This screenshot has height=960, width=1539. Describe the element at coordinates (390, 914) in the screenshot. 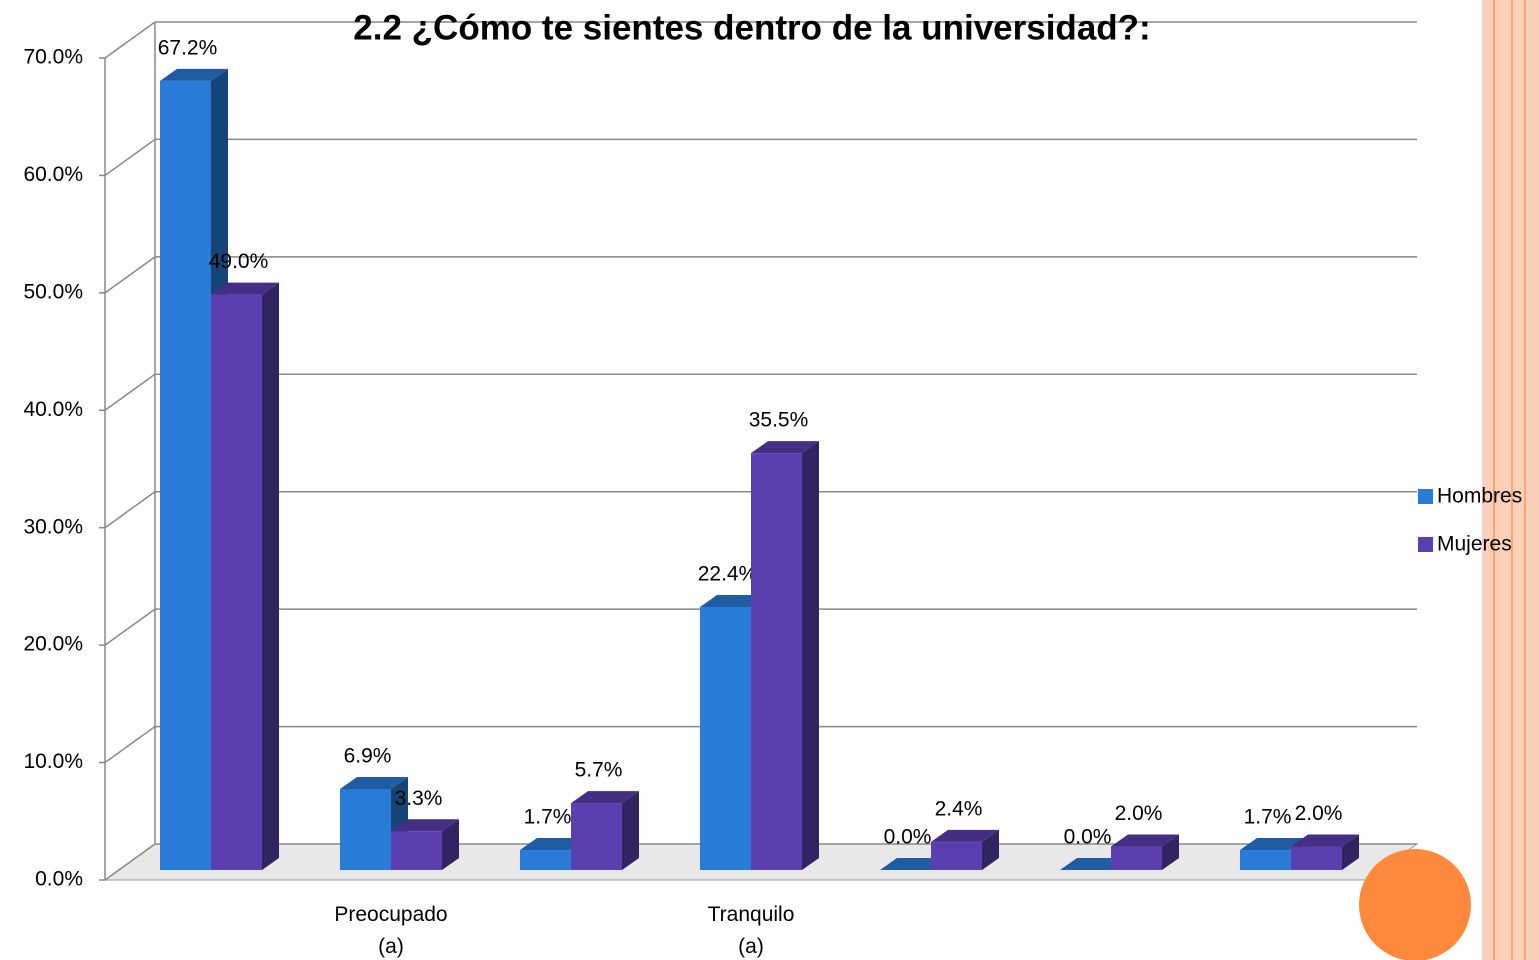

I see `x-tick-label-line: Preocupado` at that location.